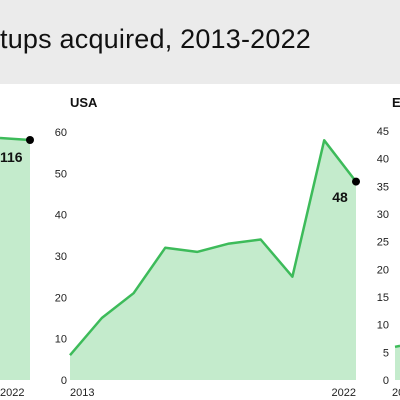 This screenshot has width=400, height=400. What do you see at coordinates (383, 215) in the screenshot?
I see `right-y-tick-30: 30` at bounding box center [383, 215].